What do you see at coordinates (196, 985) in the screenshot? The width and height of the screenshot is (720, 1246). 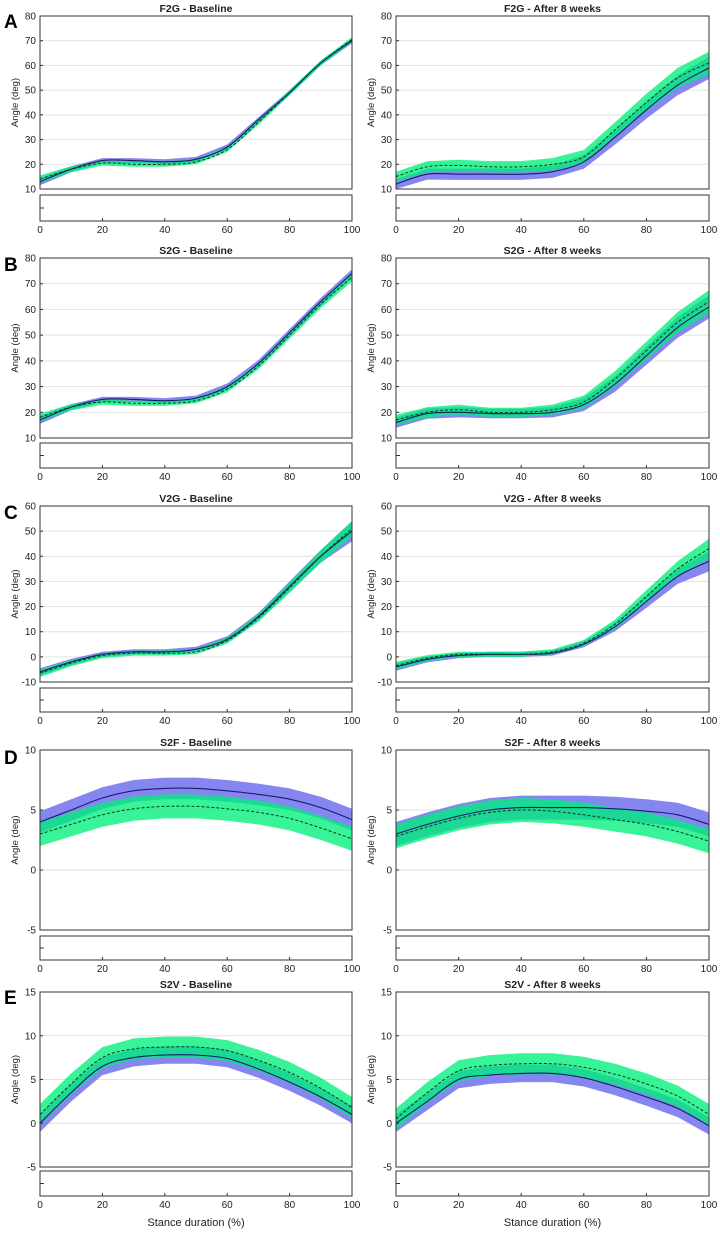 I see `panel-title: S2V - Baseline` at bounding box center [196, 985].